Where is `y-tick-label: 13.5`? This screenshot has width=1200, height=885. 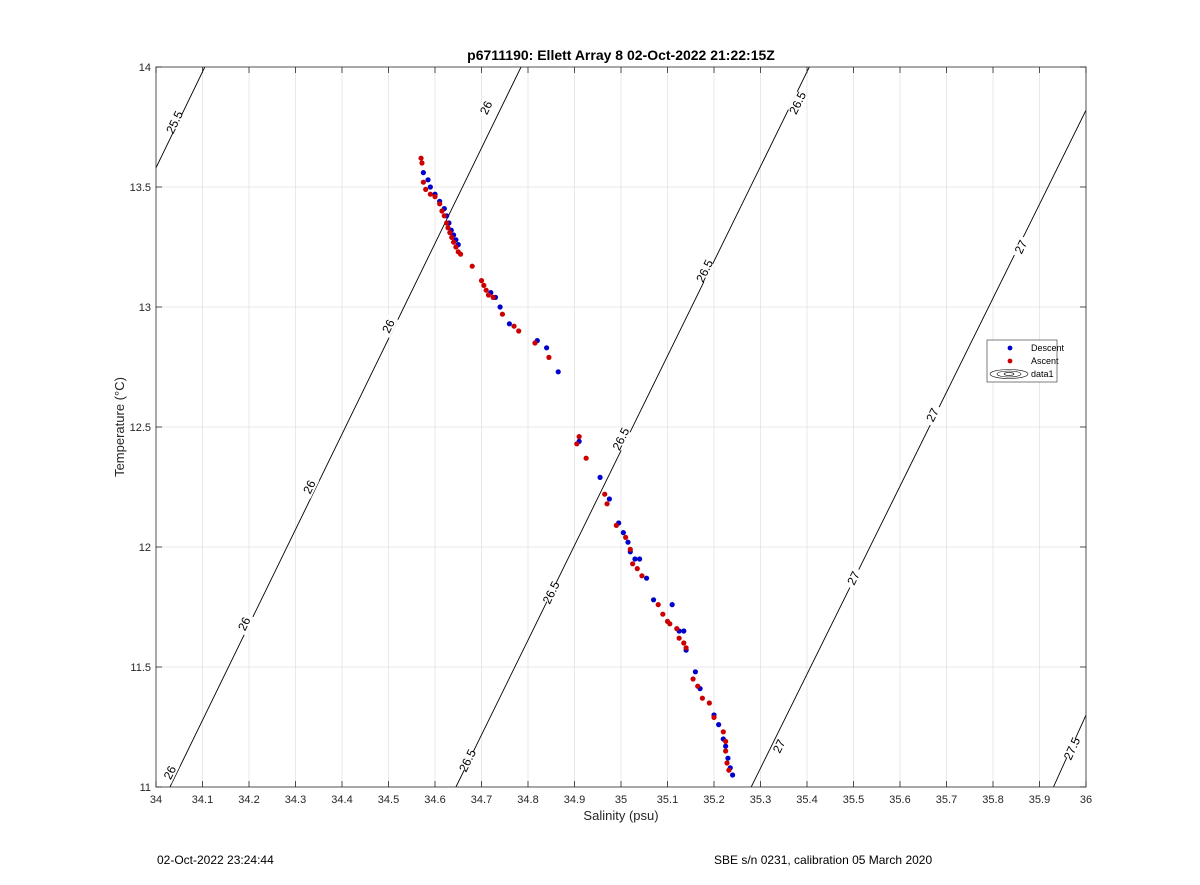 y-tick-label: 13.5 is located at coordinates (140, 188).